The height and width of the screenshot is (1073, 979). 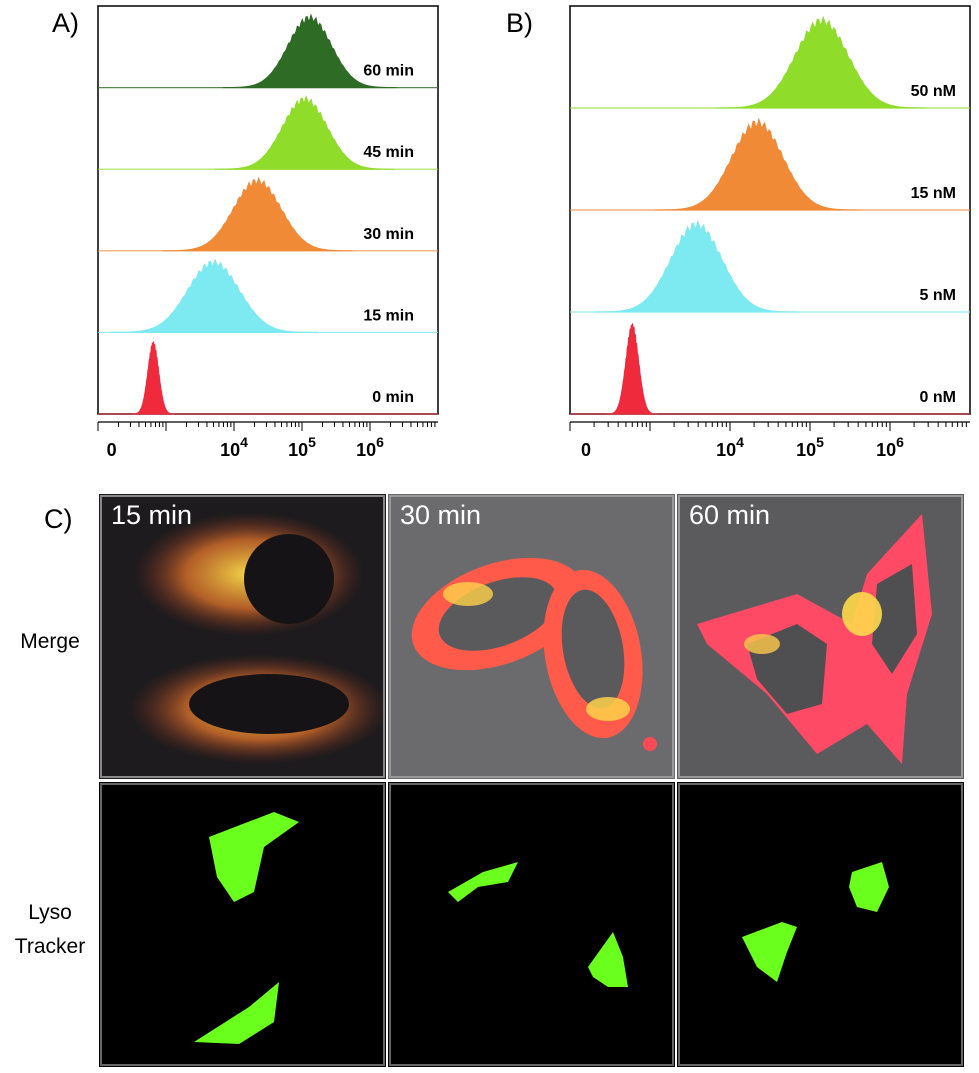 What do you see at coordinates (257, 214) in the screenshot?
I see `histogram-30-min` at bounding box center [257, 214].